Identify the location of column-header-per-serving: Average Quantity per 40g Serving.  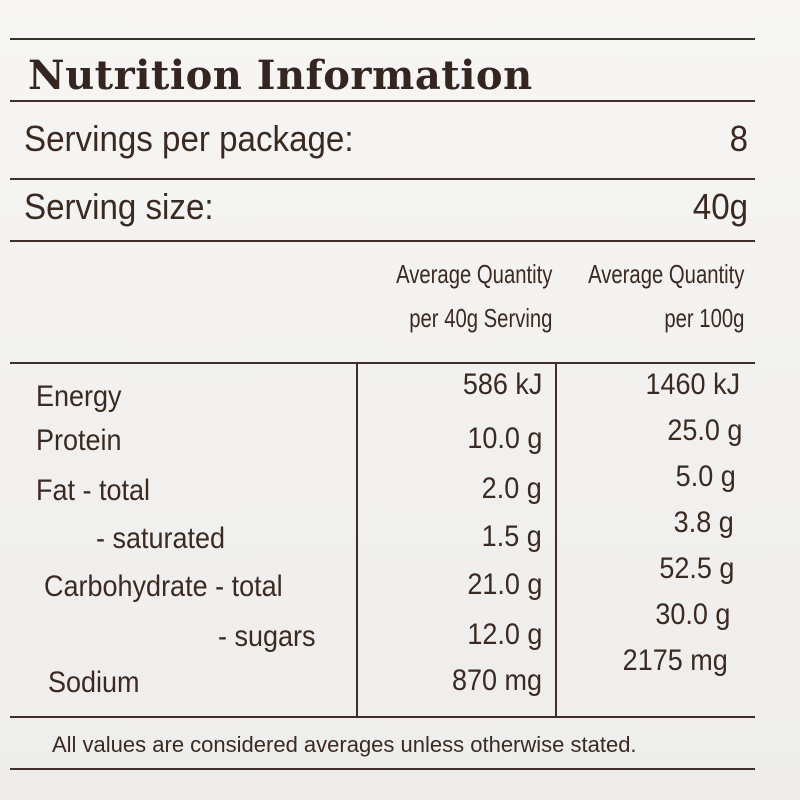
(474, 296).